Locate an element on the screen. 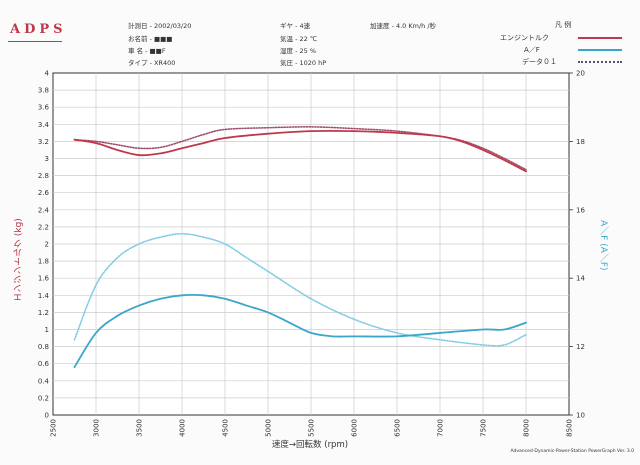 This screenshot has height=465, width=640. y-tick-label: 1.6 is located at coordinates (44, 279).